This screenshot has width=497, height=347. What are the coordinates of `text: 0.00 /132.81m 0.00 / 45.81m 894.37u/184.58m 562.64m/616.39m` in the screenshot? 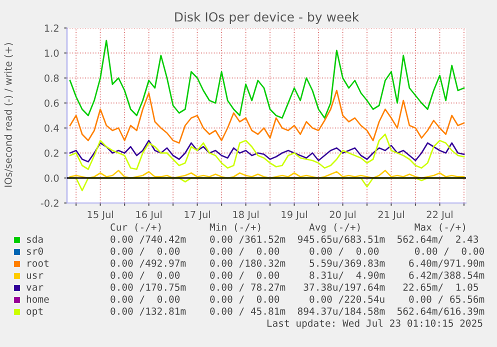 It's located at (297, 311).